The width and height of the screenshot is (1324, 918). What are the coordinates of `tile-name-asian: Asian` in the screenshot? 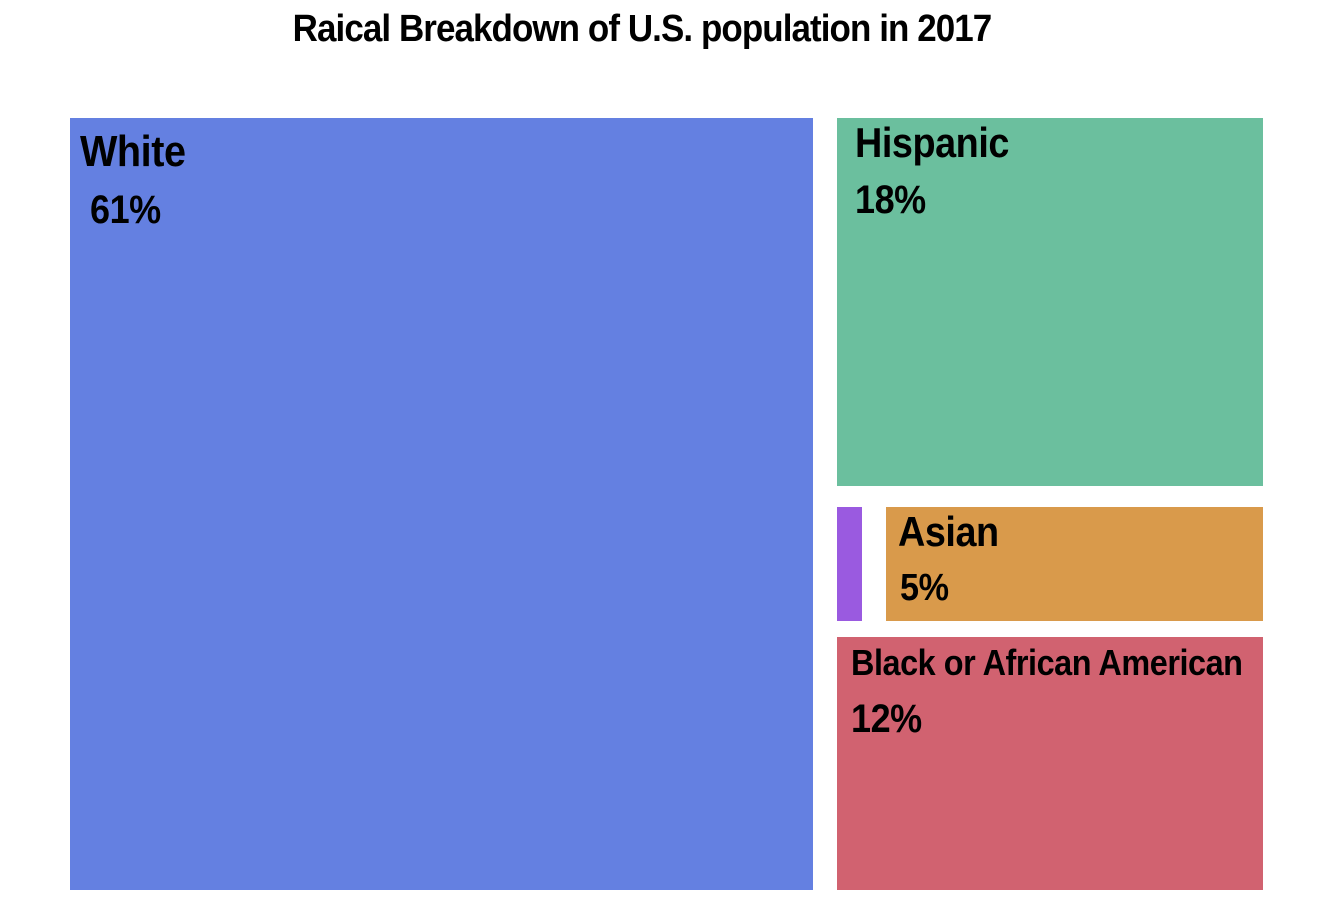 It's located at (948, 531).